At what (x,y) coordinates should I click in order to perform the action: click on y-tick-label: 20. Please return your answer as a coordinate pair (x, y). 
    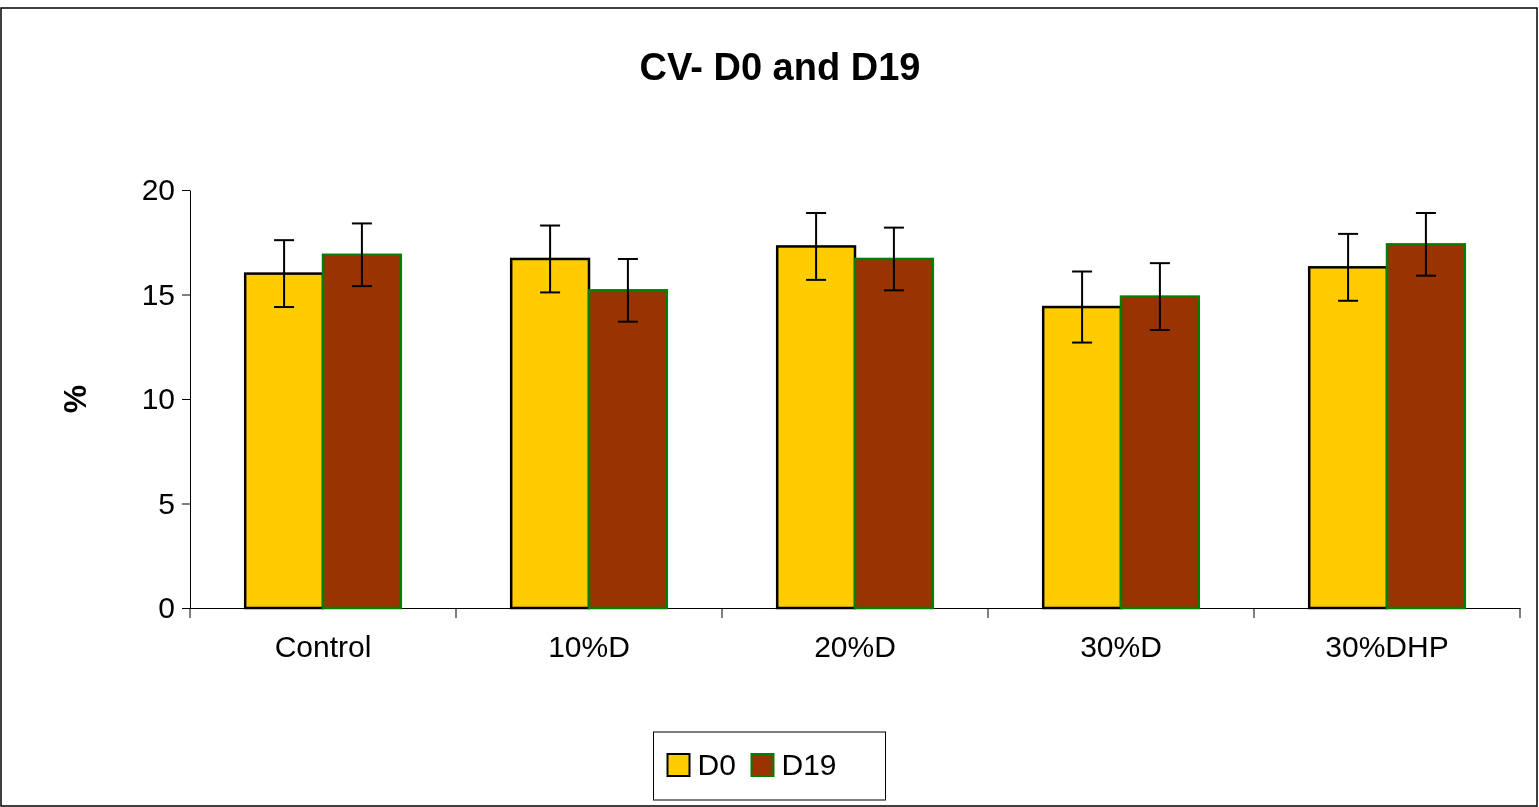
    Looking at the image, I should click on (158, 190).